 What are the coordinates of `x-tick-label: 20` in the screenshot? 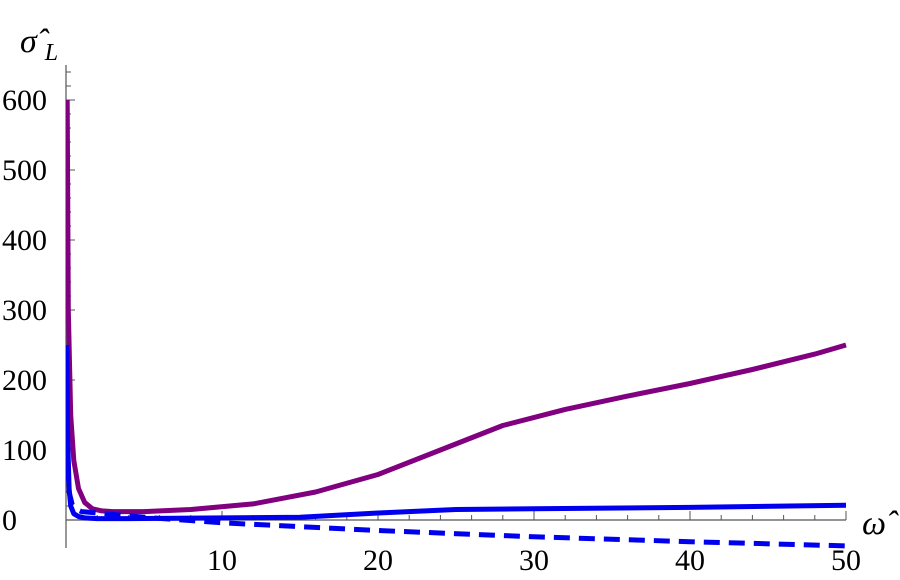 It's located at (378, 560).